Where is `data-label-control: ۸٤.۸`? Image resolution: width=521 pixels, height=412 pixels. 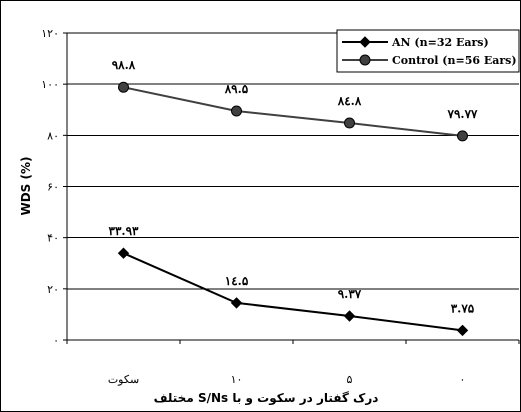
data-label-control: ۸٤.۸ is located at coordinates (349, 101).